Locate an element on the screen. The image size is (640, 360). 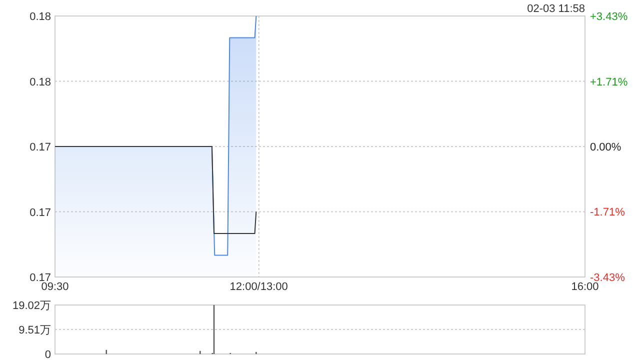
y2-tick-label: +1.71% is located at coordinates (609, 82).